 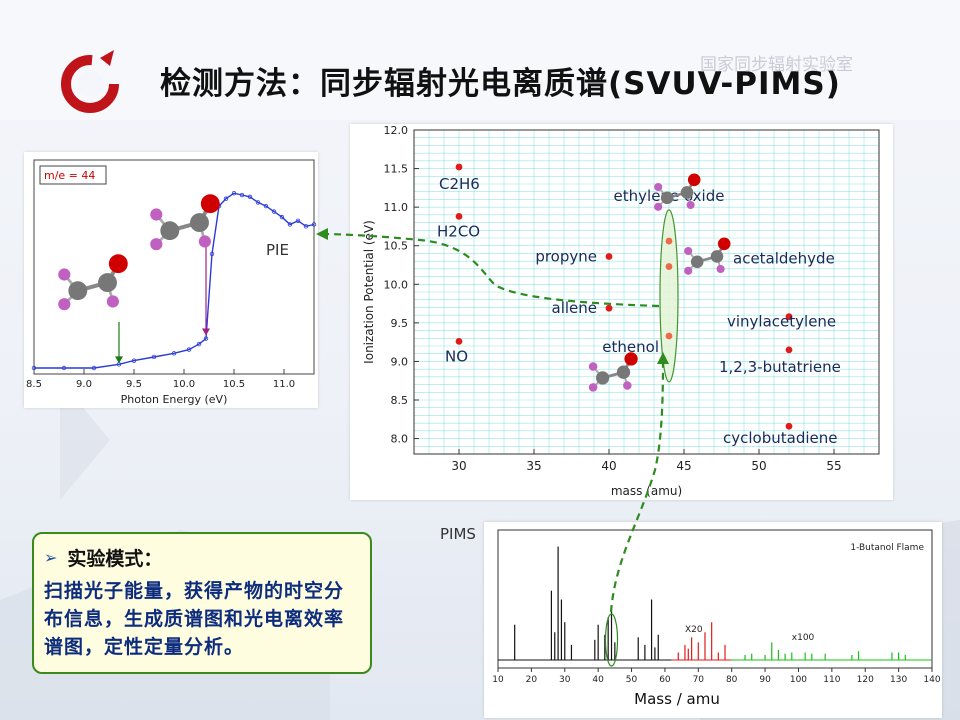 What do you see at coordinates (184, 384) in the screenshot?
I see `pie-x-tick-label: 10.0` at bounding box center [184, 384].